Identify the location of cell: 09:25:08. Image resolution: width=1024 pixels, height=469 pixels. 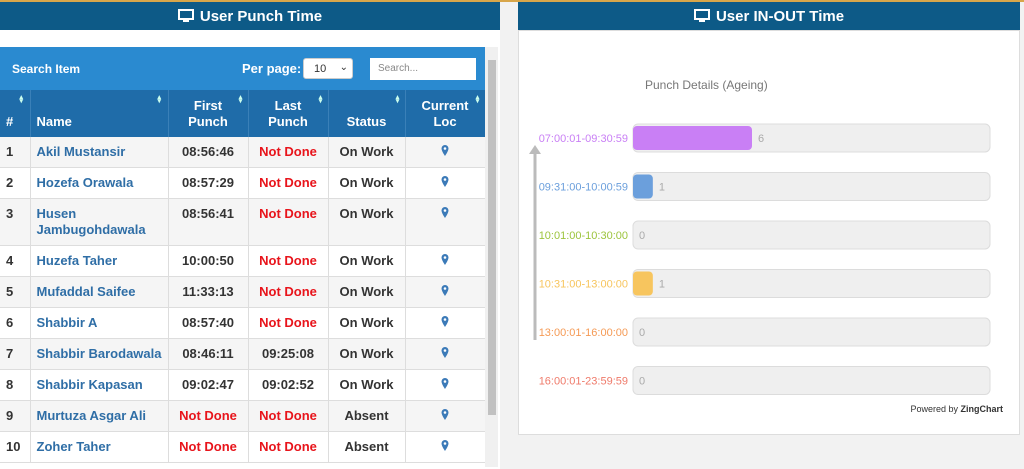
(288, 354).